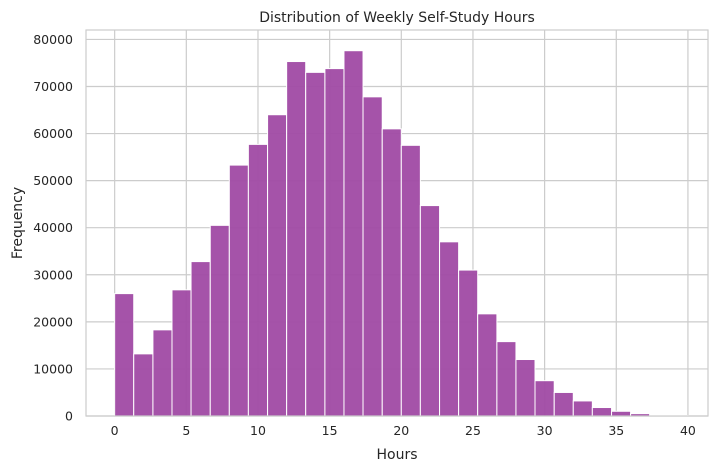  Describe the element at coordinates (396, 455) in the screenshot. I see `x-axis-label: Hours` at that location.